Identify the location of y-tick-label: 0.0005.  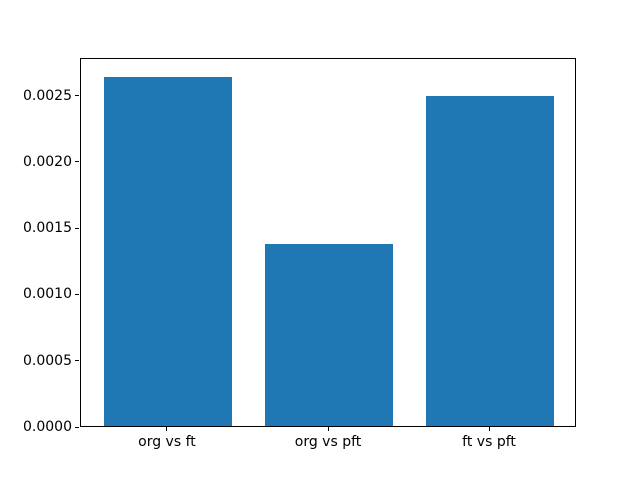
(47, 360).